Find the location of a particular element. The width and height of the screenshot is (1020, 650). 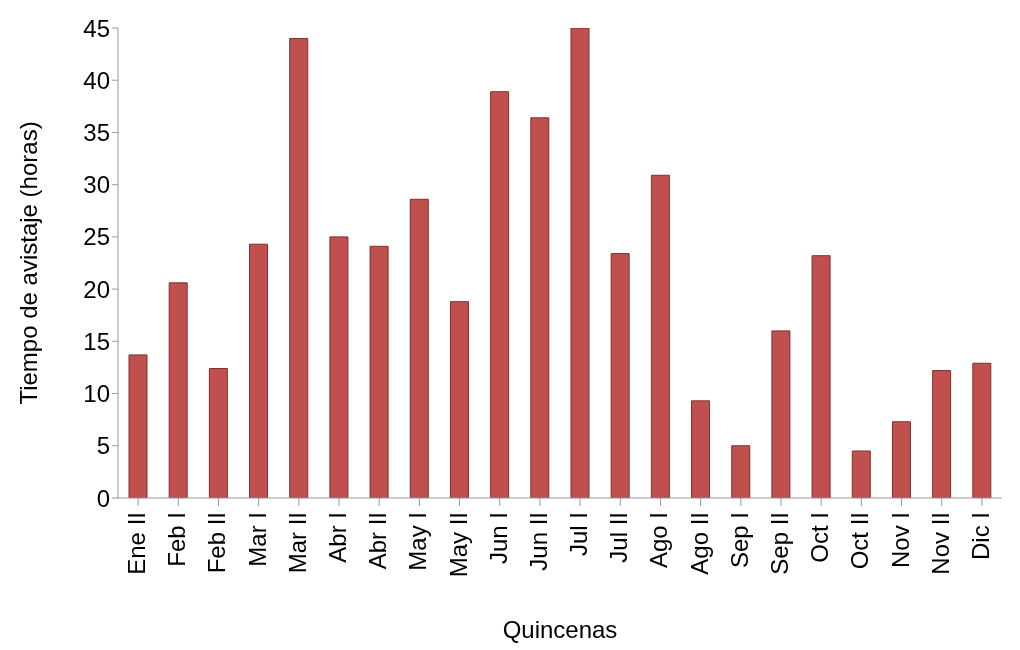

x-tick-label: Feb I is located at coordinates (177, 539).